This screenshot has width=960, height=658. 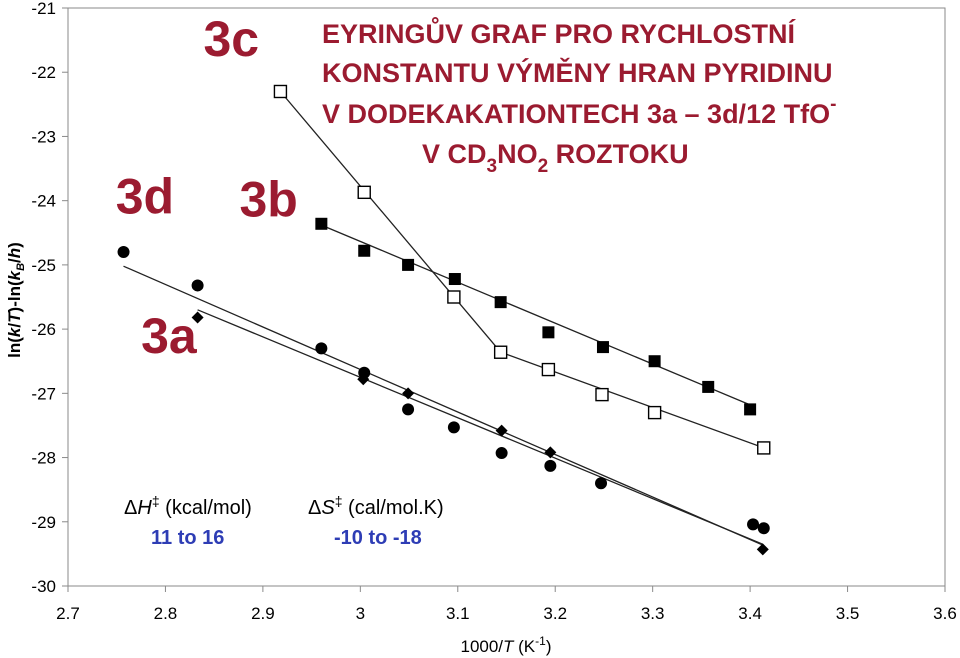 I want to click on fit-line-3b, so click(x=536, y=315).